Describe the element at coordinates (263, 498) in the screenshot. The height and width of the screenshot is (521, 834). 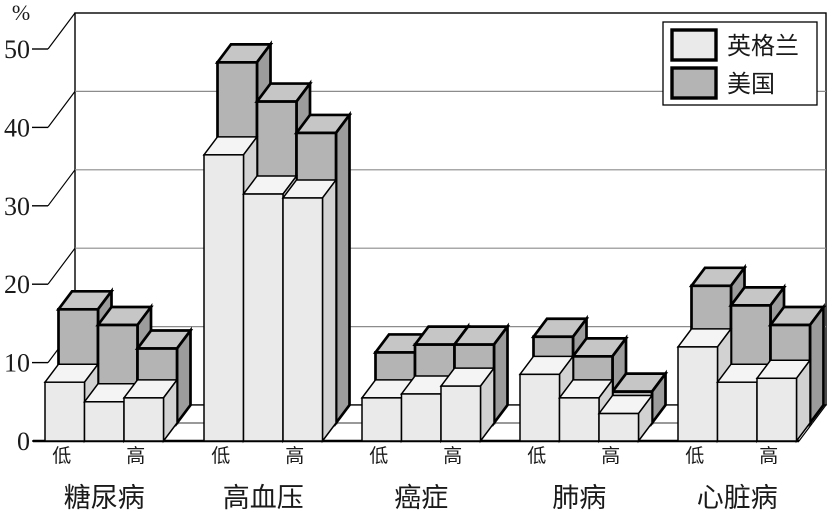
I see `category-label-高血压: 高血压` at that location.